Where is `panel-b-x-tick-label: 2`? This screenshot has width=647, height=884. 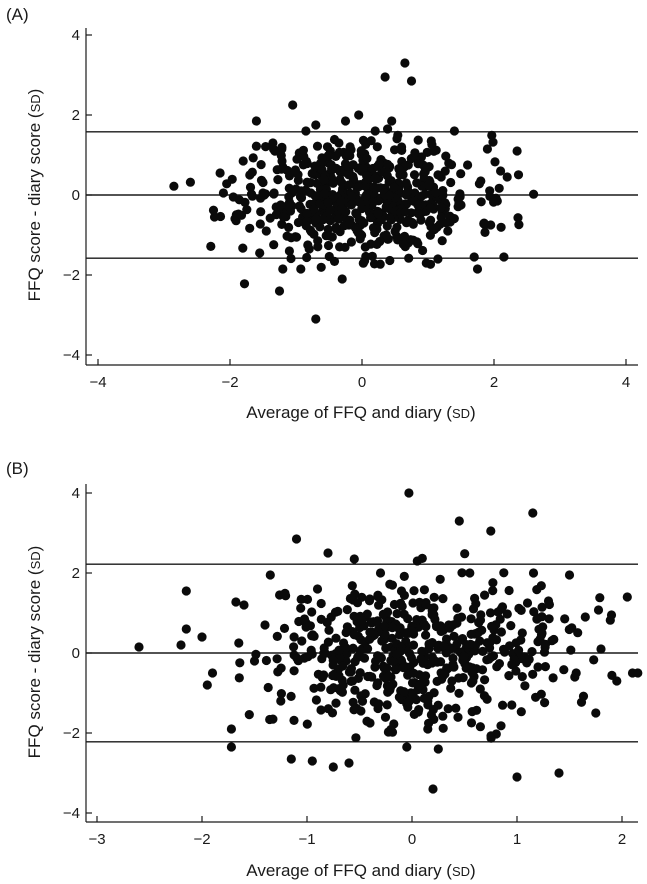 panel-b-x-tick-label: 2 is located at coordinates (622, 839).